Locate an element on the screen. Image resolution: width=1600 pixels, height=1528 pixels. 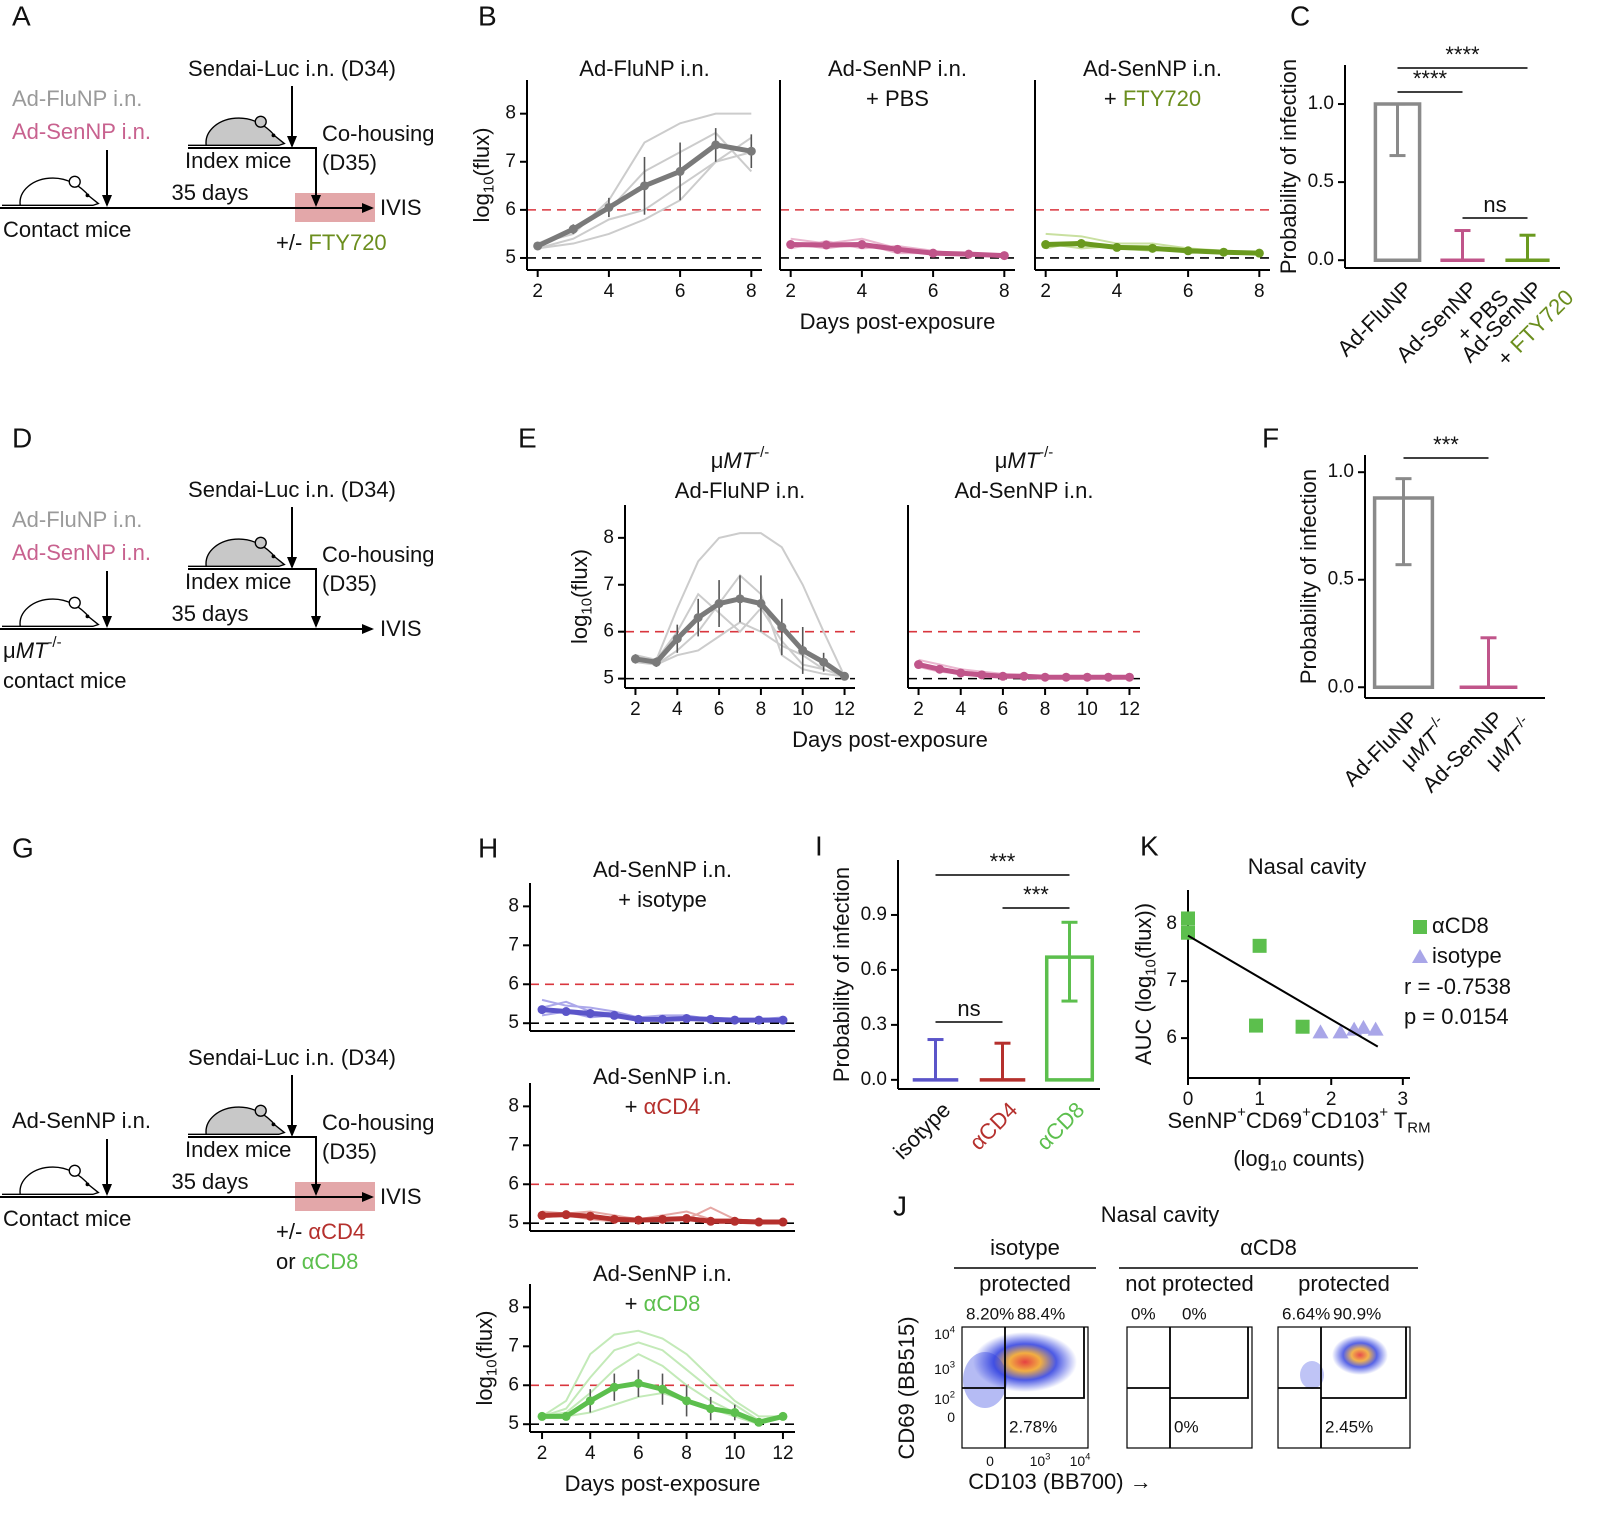
panel-label: C is located at coordinates (1300, 15).